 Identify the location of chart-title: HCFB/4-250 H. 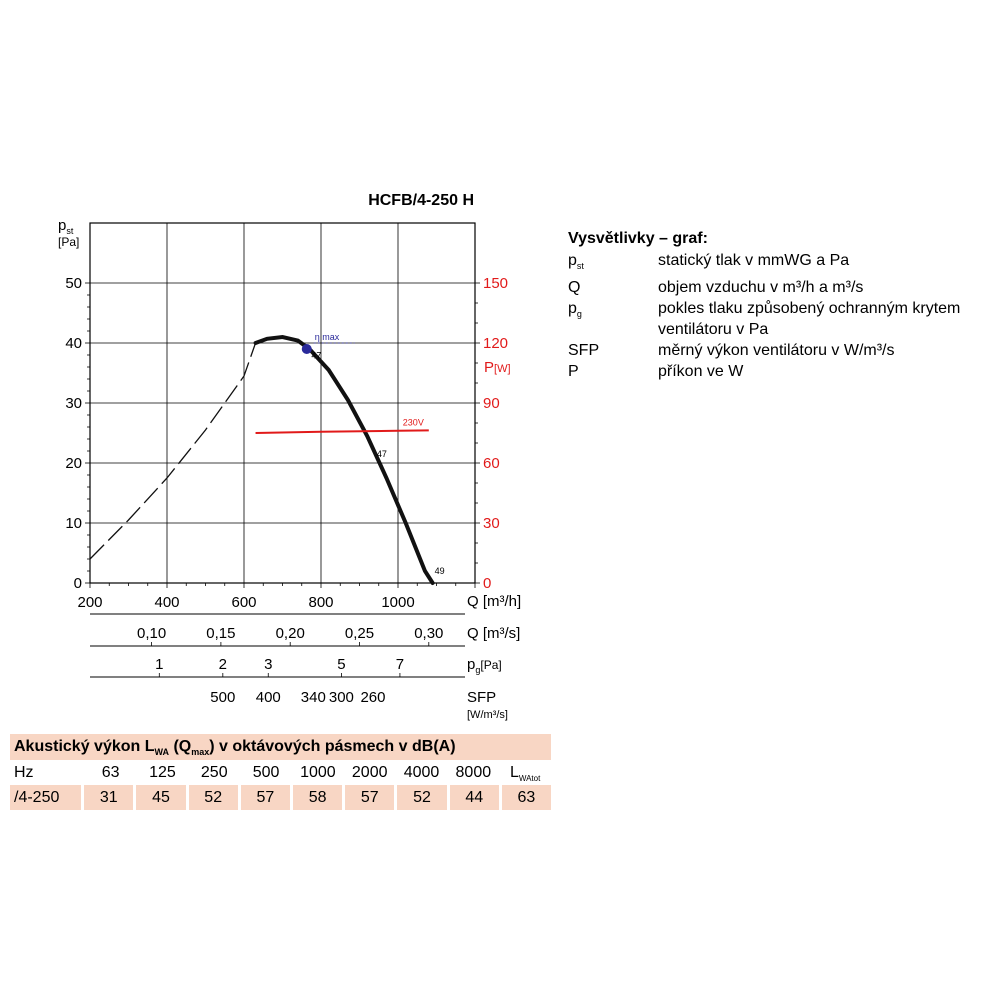
(421, 200).